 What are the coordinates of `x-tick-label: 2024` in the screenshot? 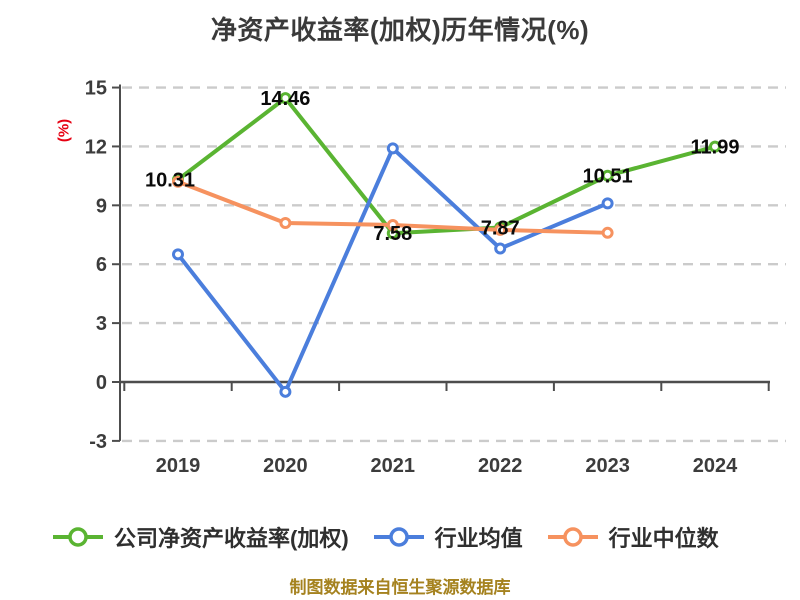 It's located at (715, 466).